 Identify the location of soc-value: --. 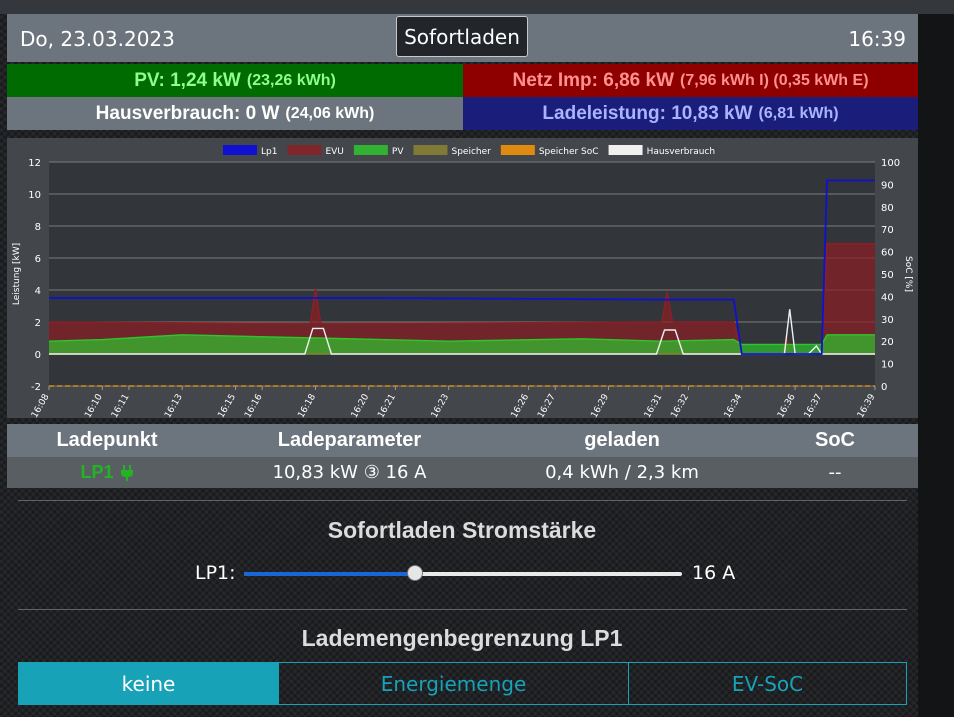
(835, 472).